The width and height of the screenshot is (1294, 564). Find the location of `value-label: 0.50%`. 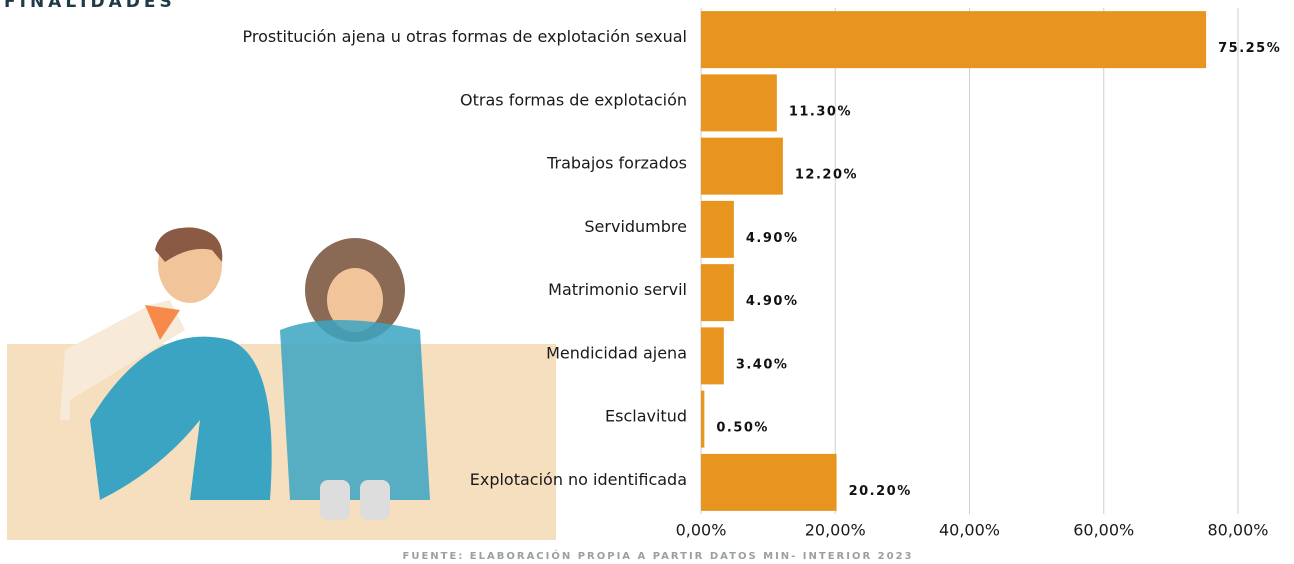

value-label: 0.50% is located at coordinates (742, 428).